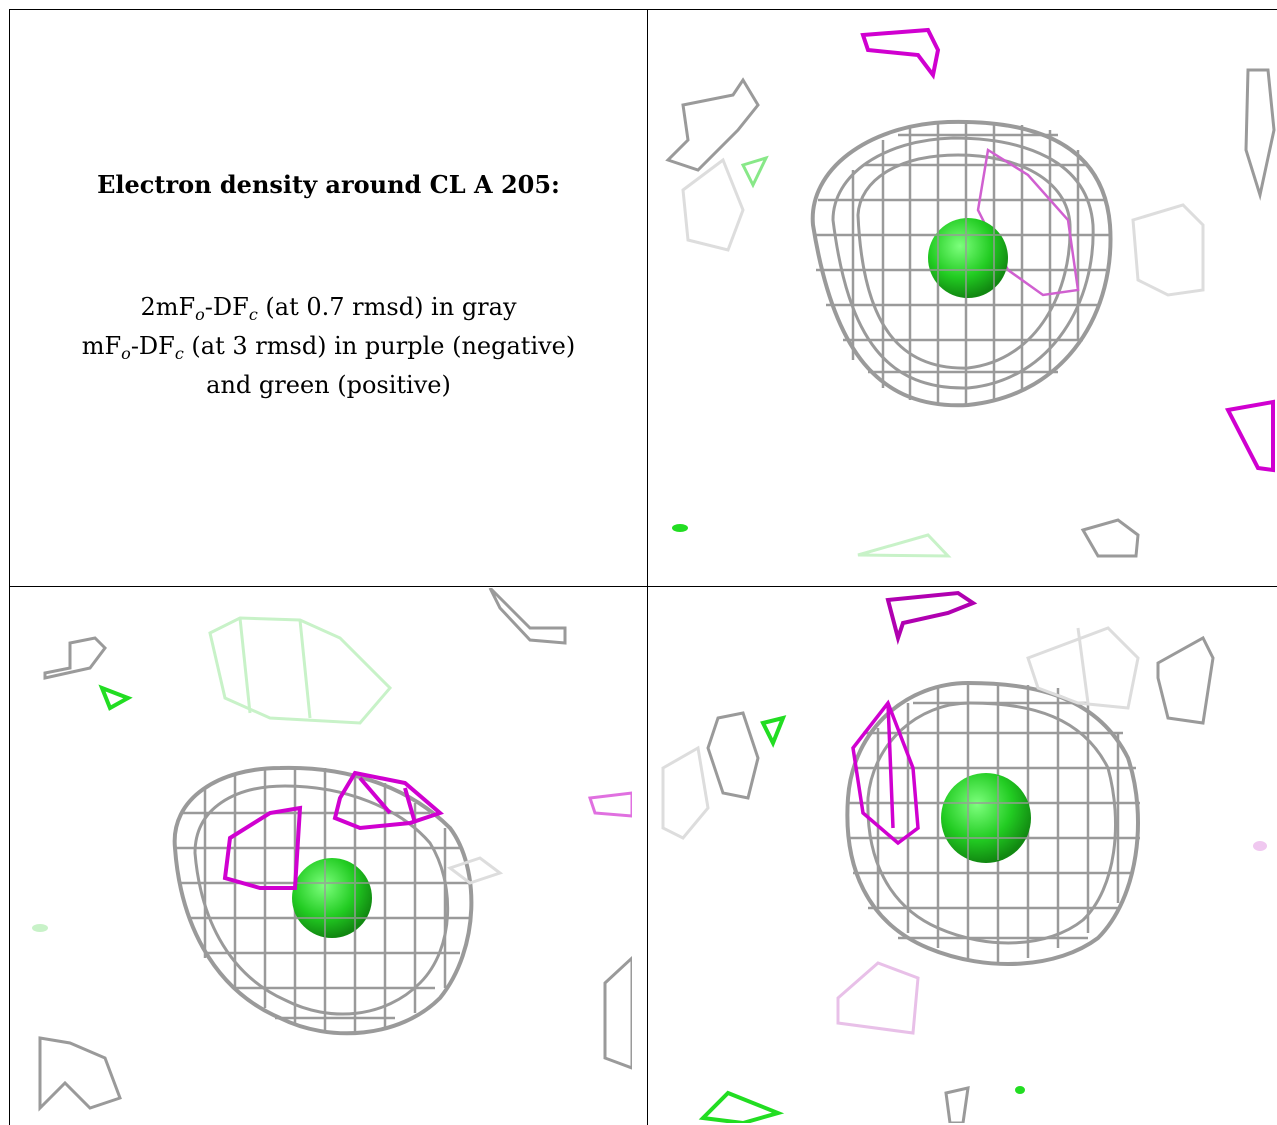 The width and height of the screenshot is (1277, 1125). What do you see at coordinates (1249, 436) in the screenshot?
I see `purple-fragment-right` at bounding box center [1249, 436].